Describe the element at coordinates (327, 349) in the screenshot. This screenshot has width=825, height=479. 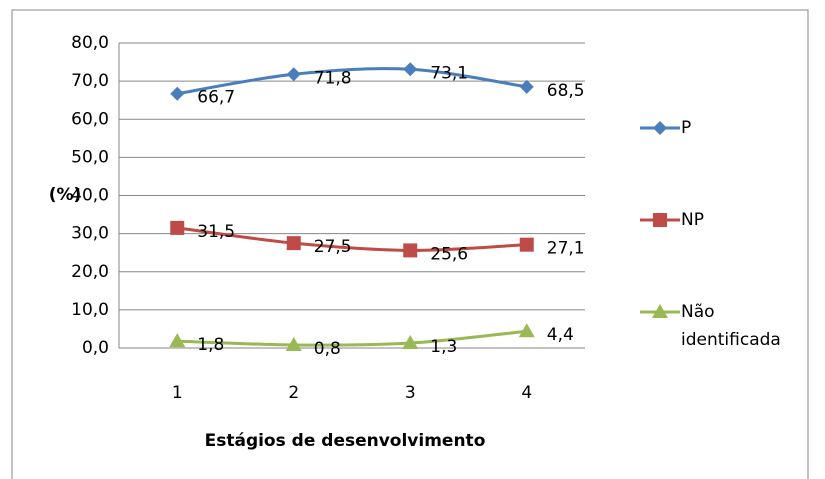
I see `data-label: 0,8` at that location.